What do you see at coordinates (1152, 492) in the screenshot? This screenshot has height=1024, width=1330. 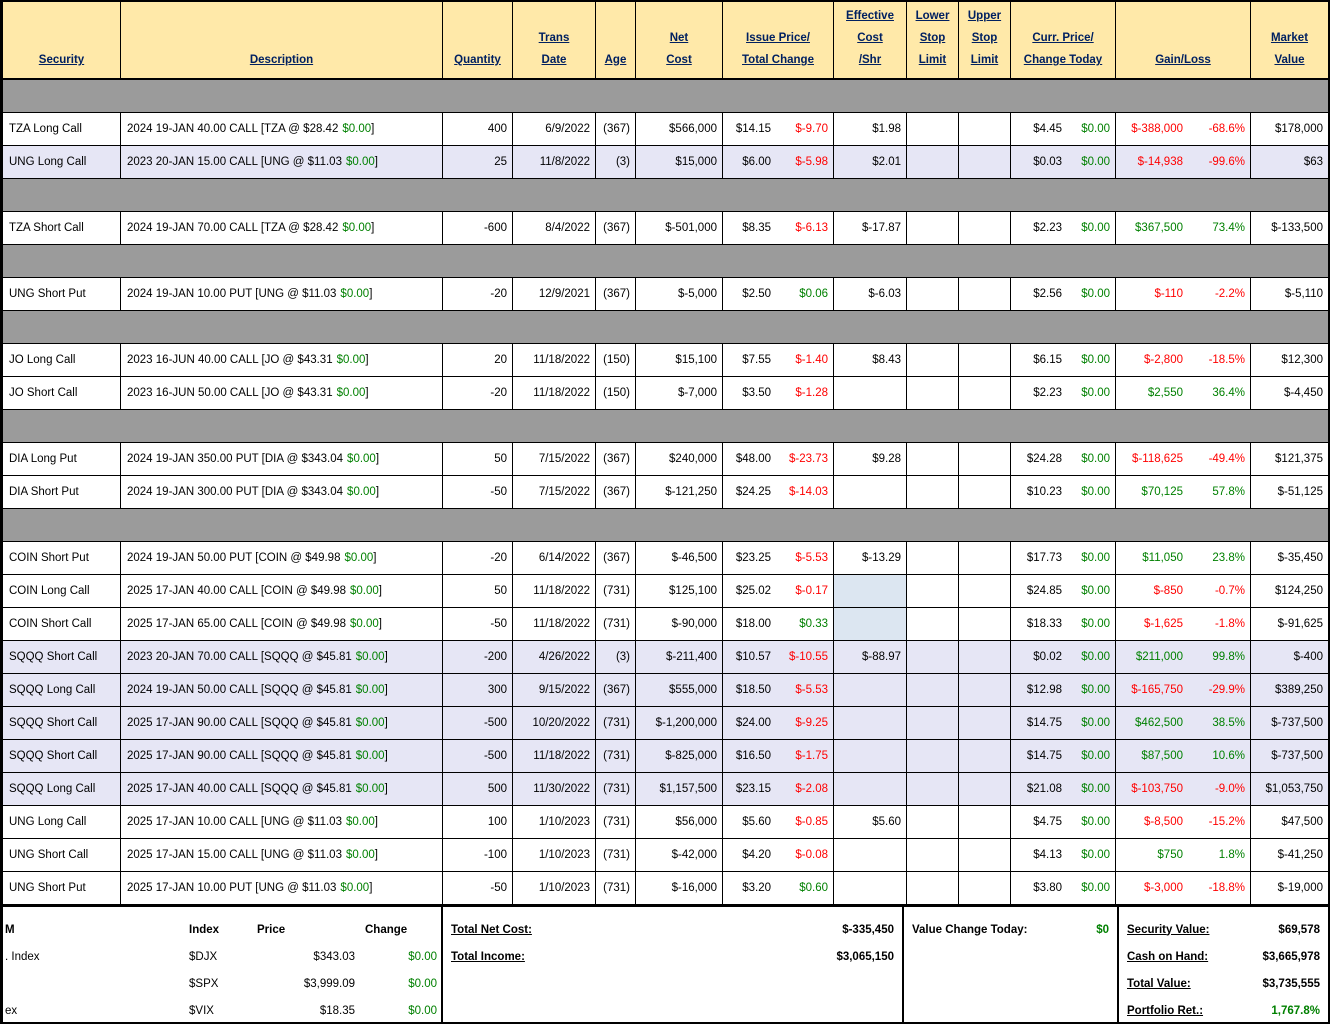 I see `gain-loss-cell: $70,125` at bounding box center [1152, 492].